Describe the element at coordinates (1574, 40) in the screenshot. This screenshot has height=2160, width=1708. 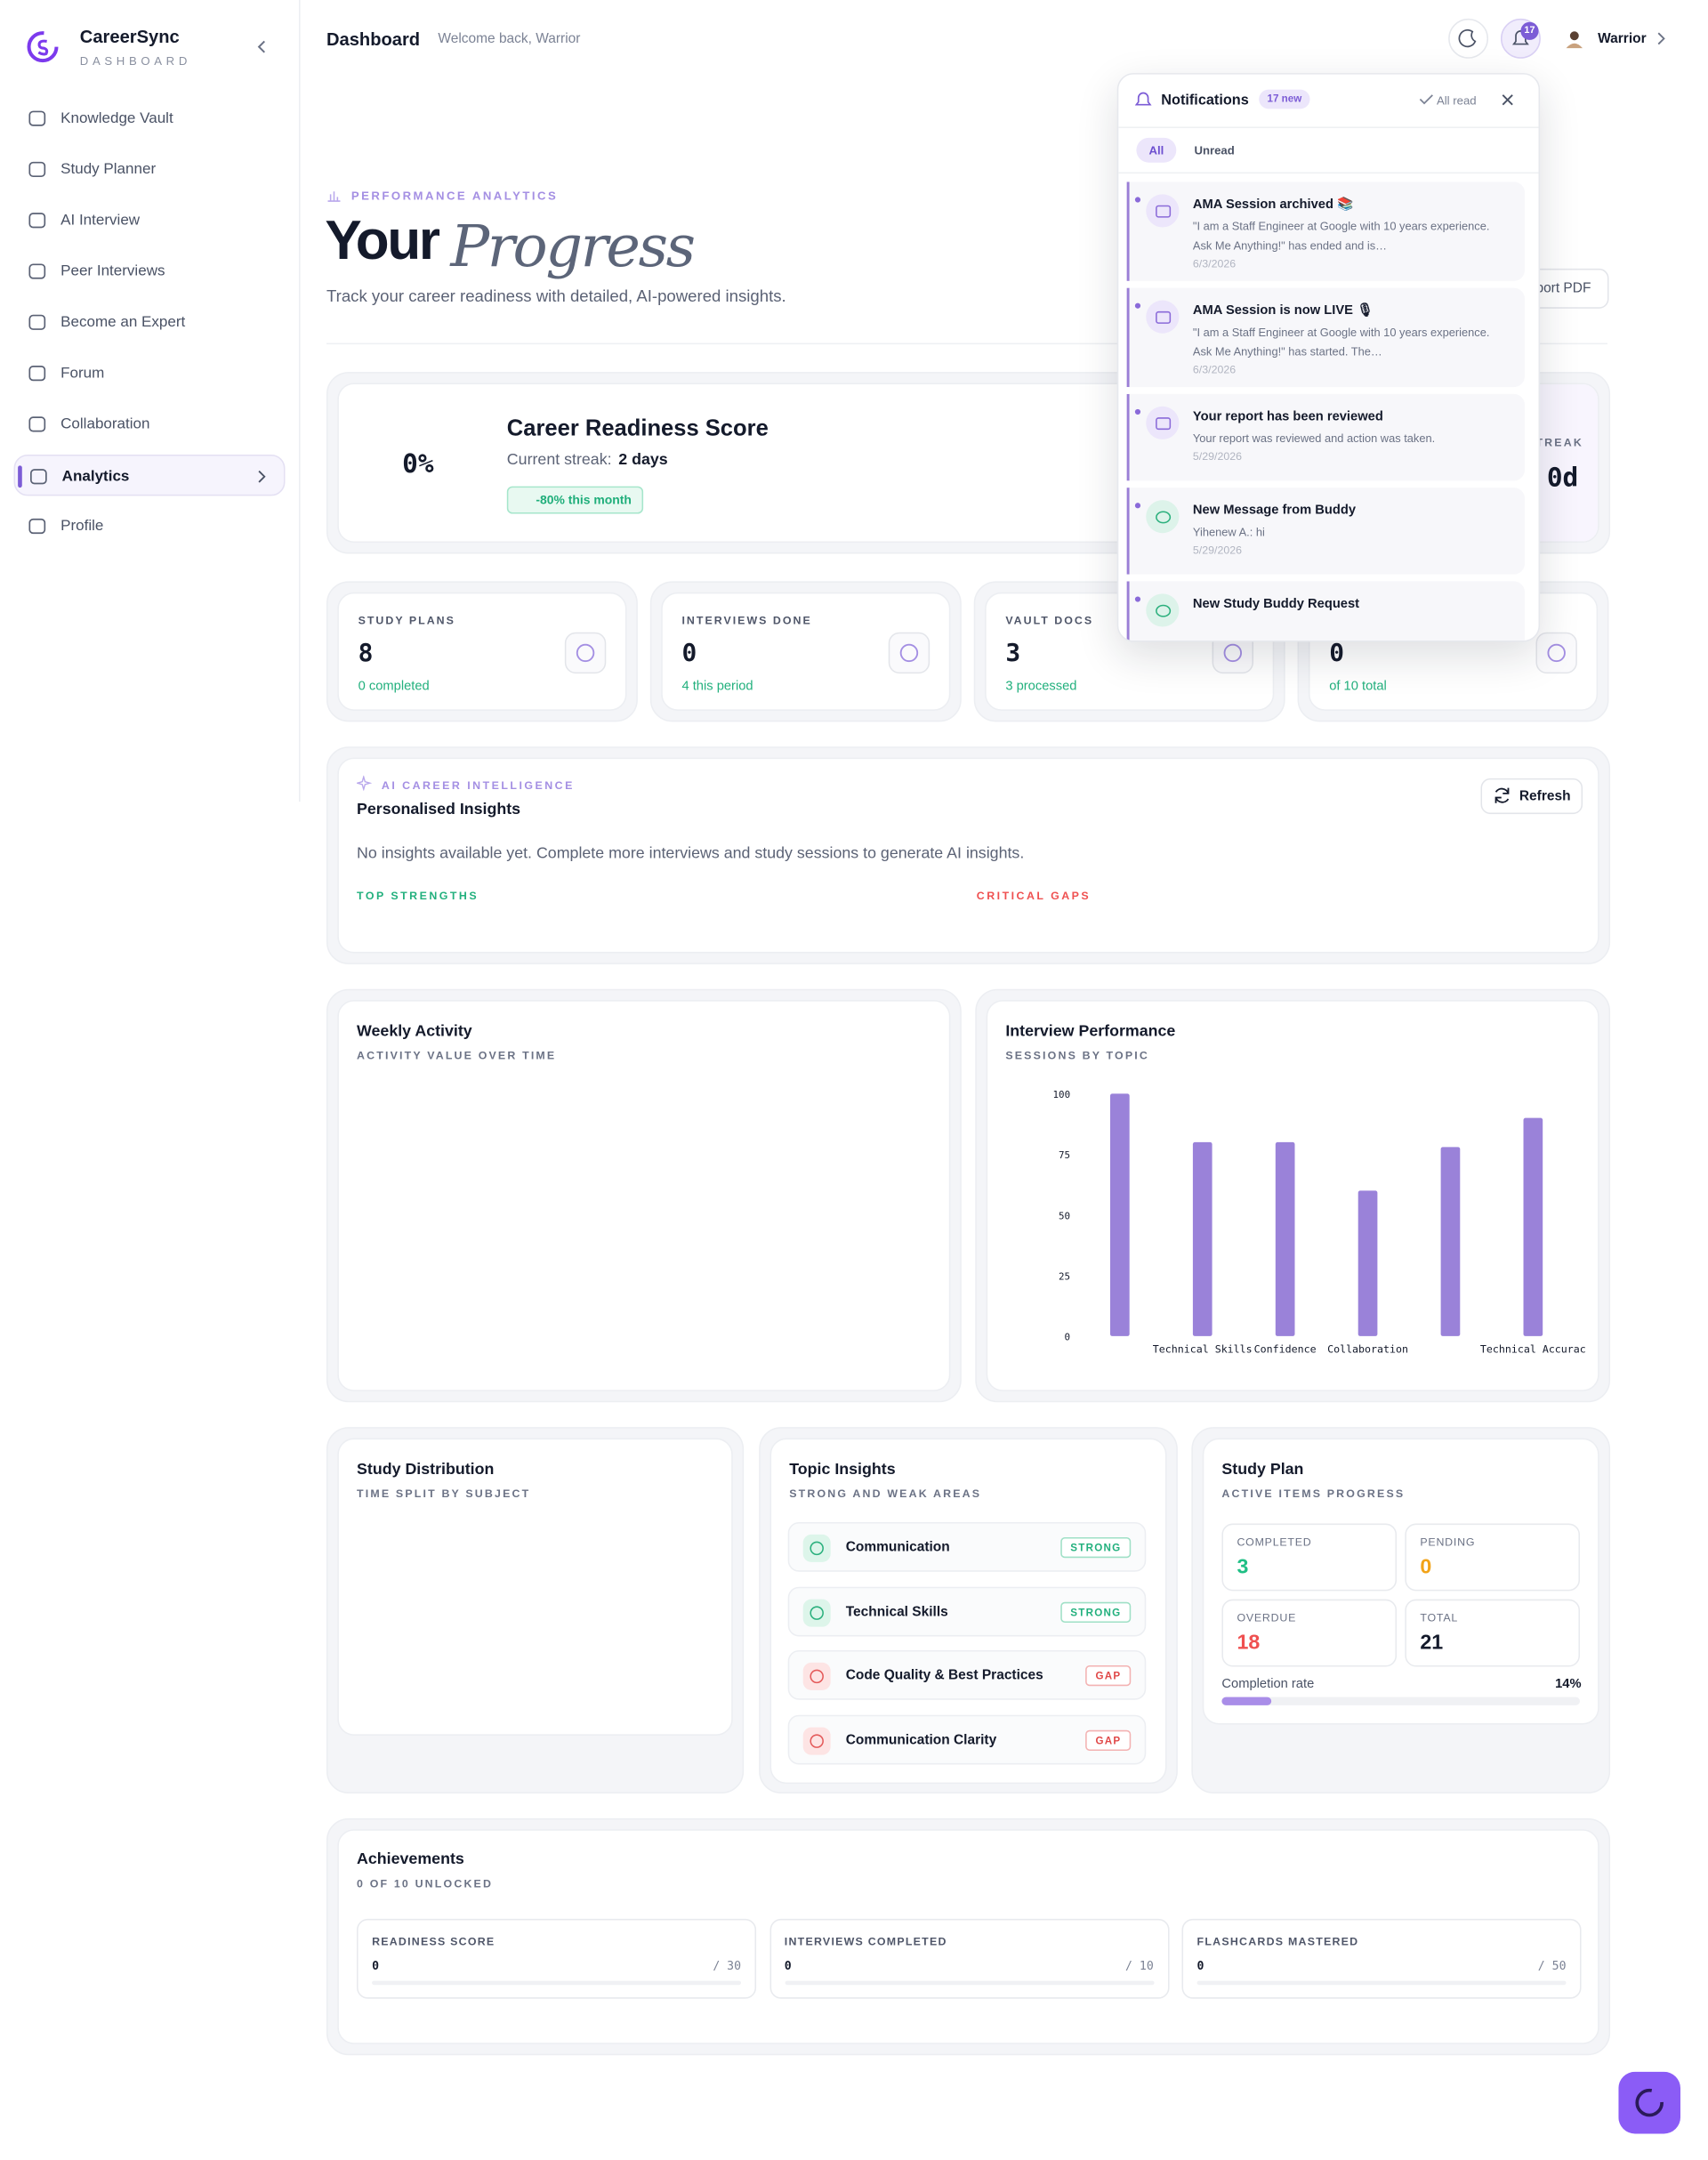
I see `avatar` at that location.